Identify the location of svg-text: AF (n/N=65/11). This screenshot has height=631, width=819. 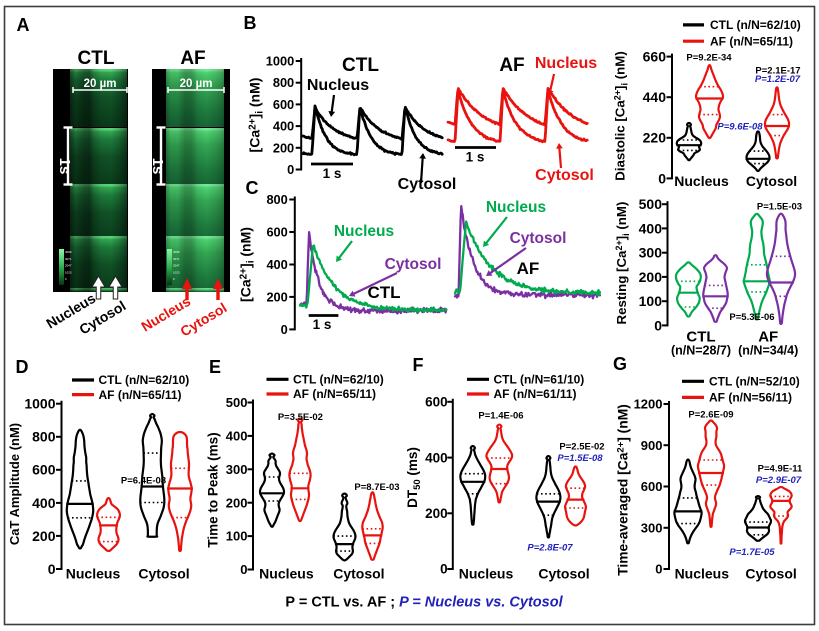
(334, 394).